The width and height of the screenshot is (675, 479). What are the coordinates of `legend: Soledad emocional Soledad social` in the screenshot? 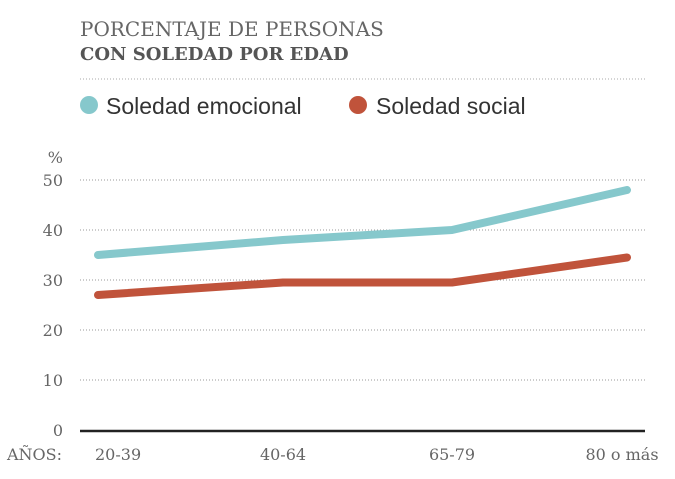 It's located at (303, 106).